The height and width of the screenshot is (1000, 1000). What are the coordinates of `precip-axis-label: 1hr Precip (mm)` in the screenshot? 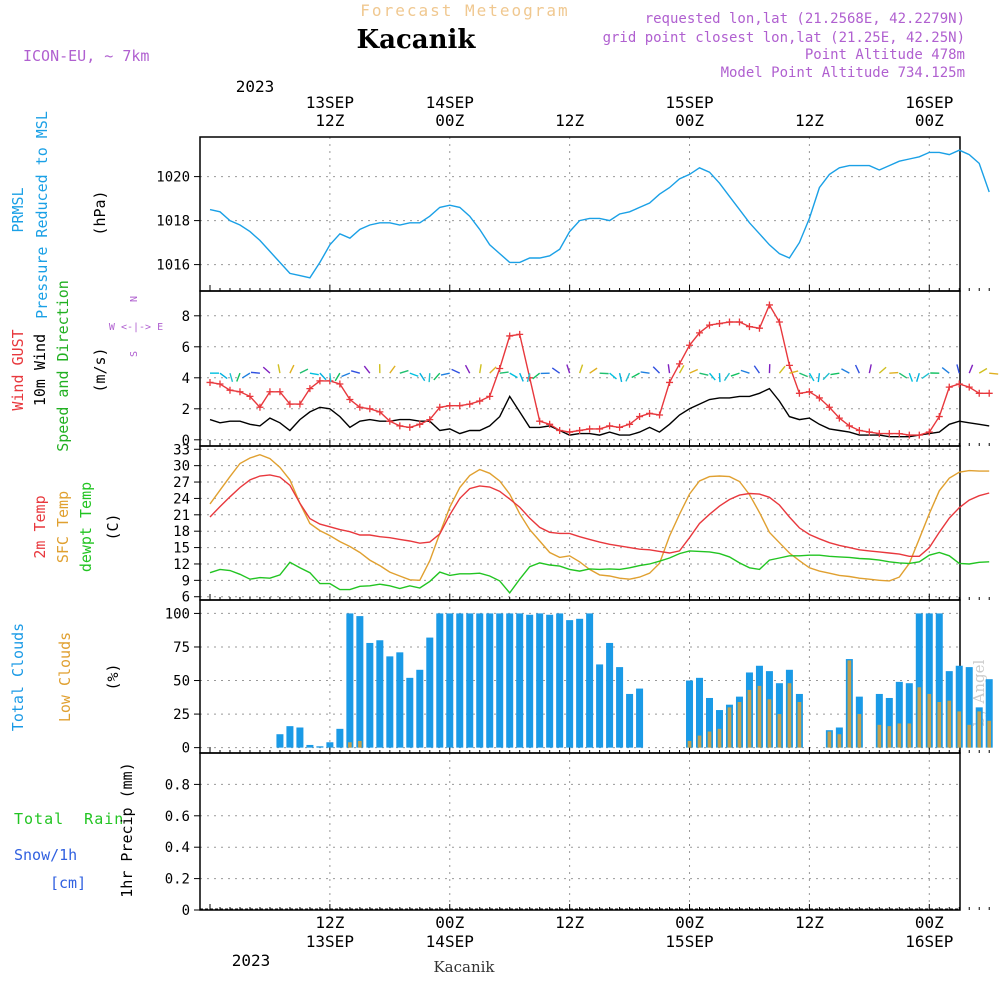 It's located at (127, 829).